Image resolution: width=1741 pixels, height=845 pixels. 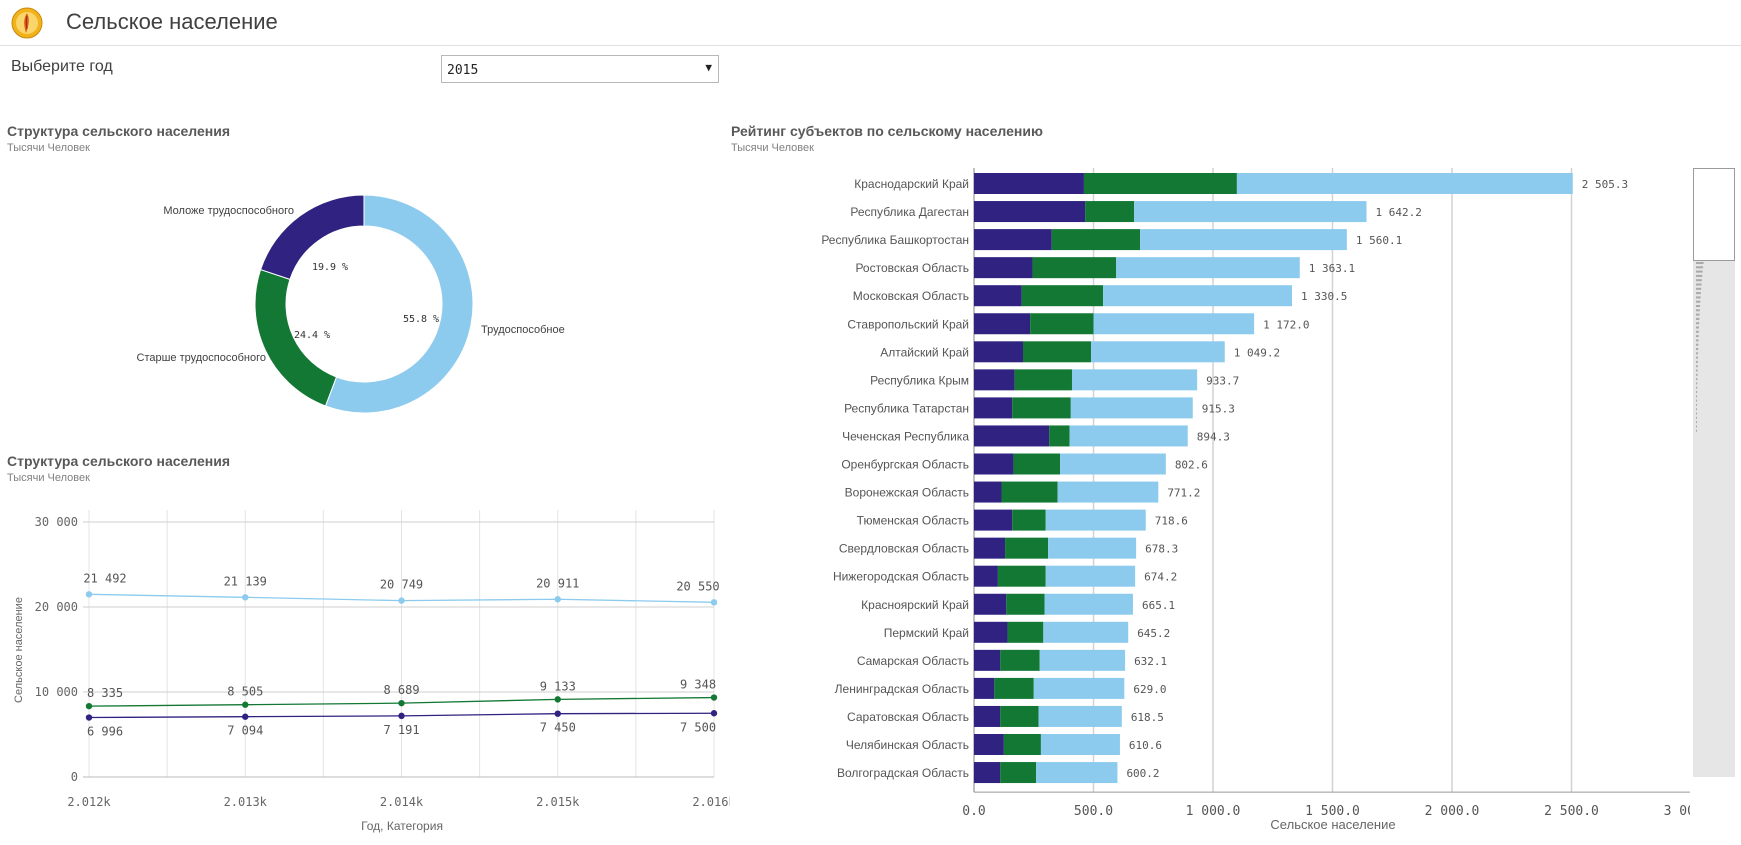 What do you see at coordinates (973, 811) in the screenshot?
I see `bar-x-tick-label: 0.0` at bounding box center [973, 811].